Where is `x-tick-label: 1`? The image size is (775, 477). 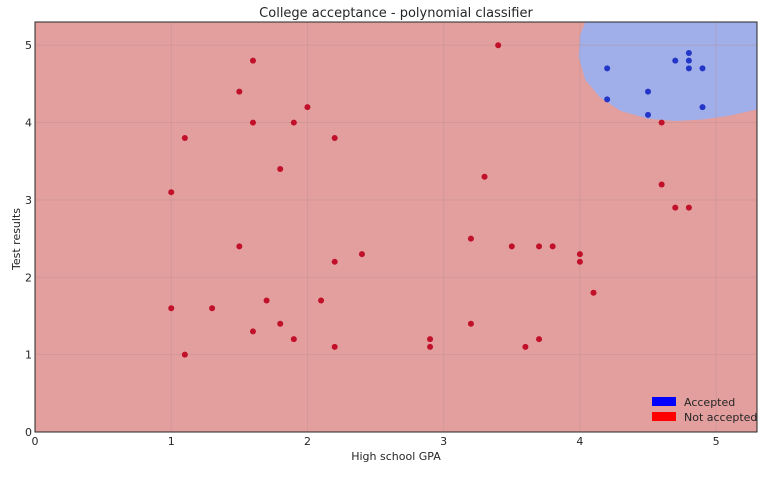
x-tick-label: 1 is located at coordinates (171, 441).